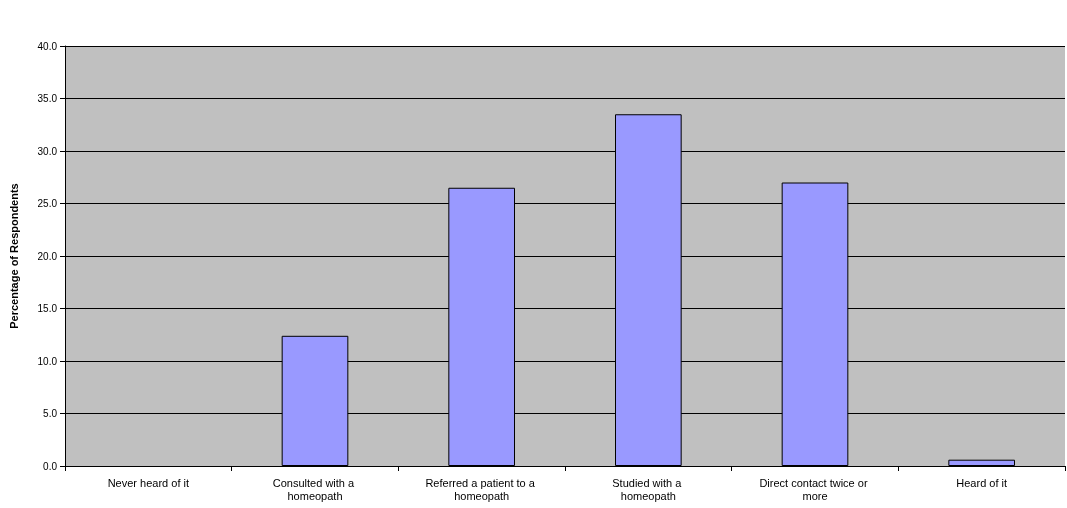  I want to click on bar, so click(981, 462).